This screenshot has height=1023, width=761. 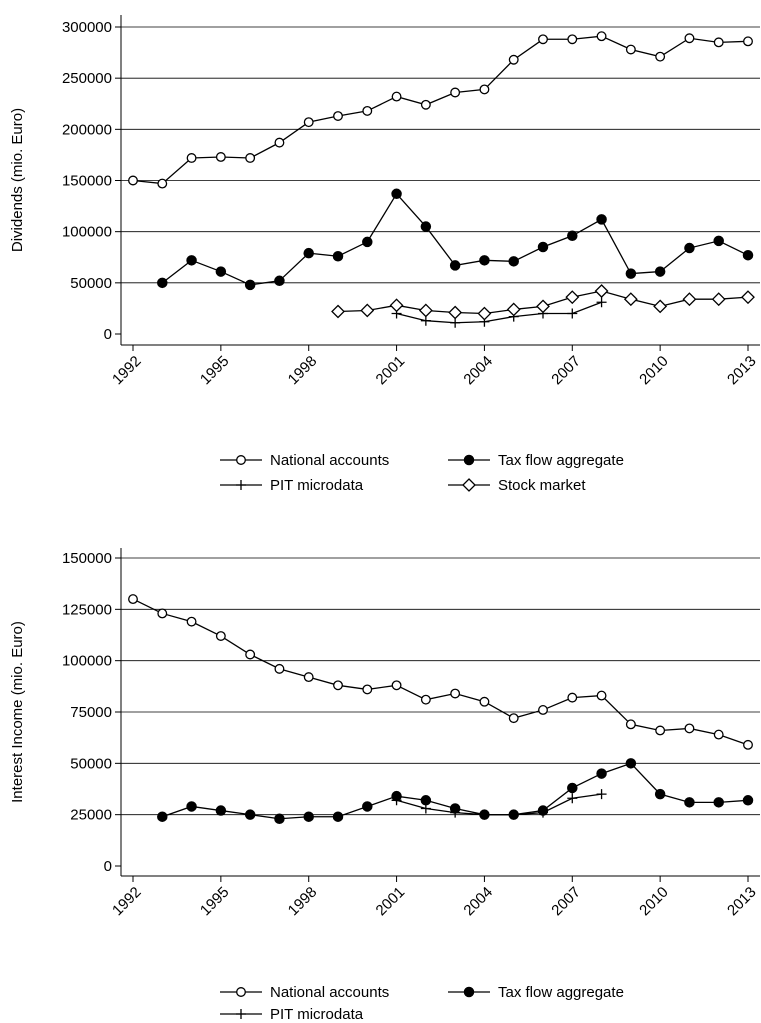 I want to click on x-tick-label: 2013, so click(x=742, y=371).